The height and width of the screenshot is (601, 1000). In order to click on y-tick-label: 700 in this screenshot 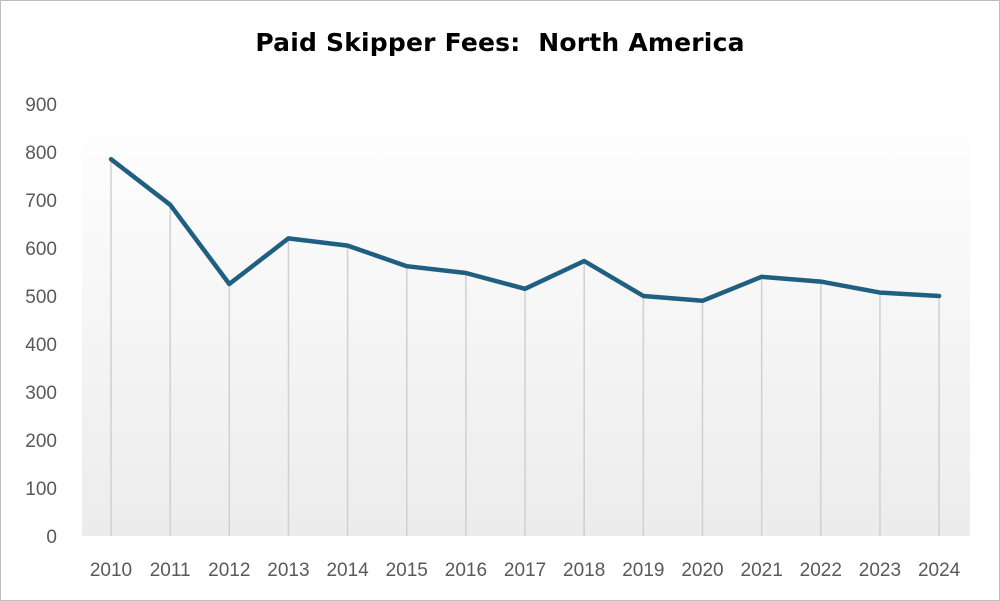, I will do `click(41, 201)`.